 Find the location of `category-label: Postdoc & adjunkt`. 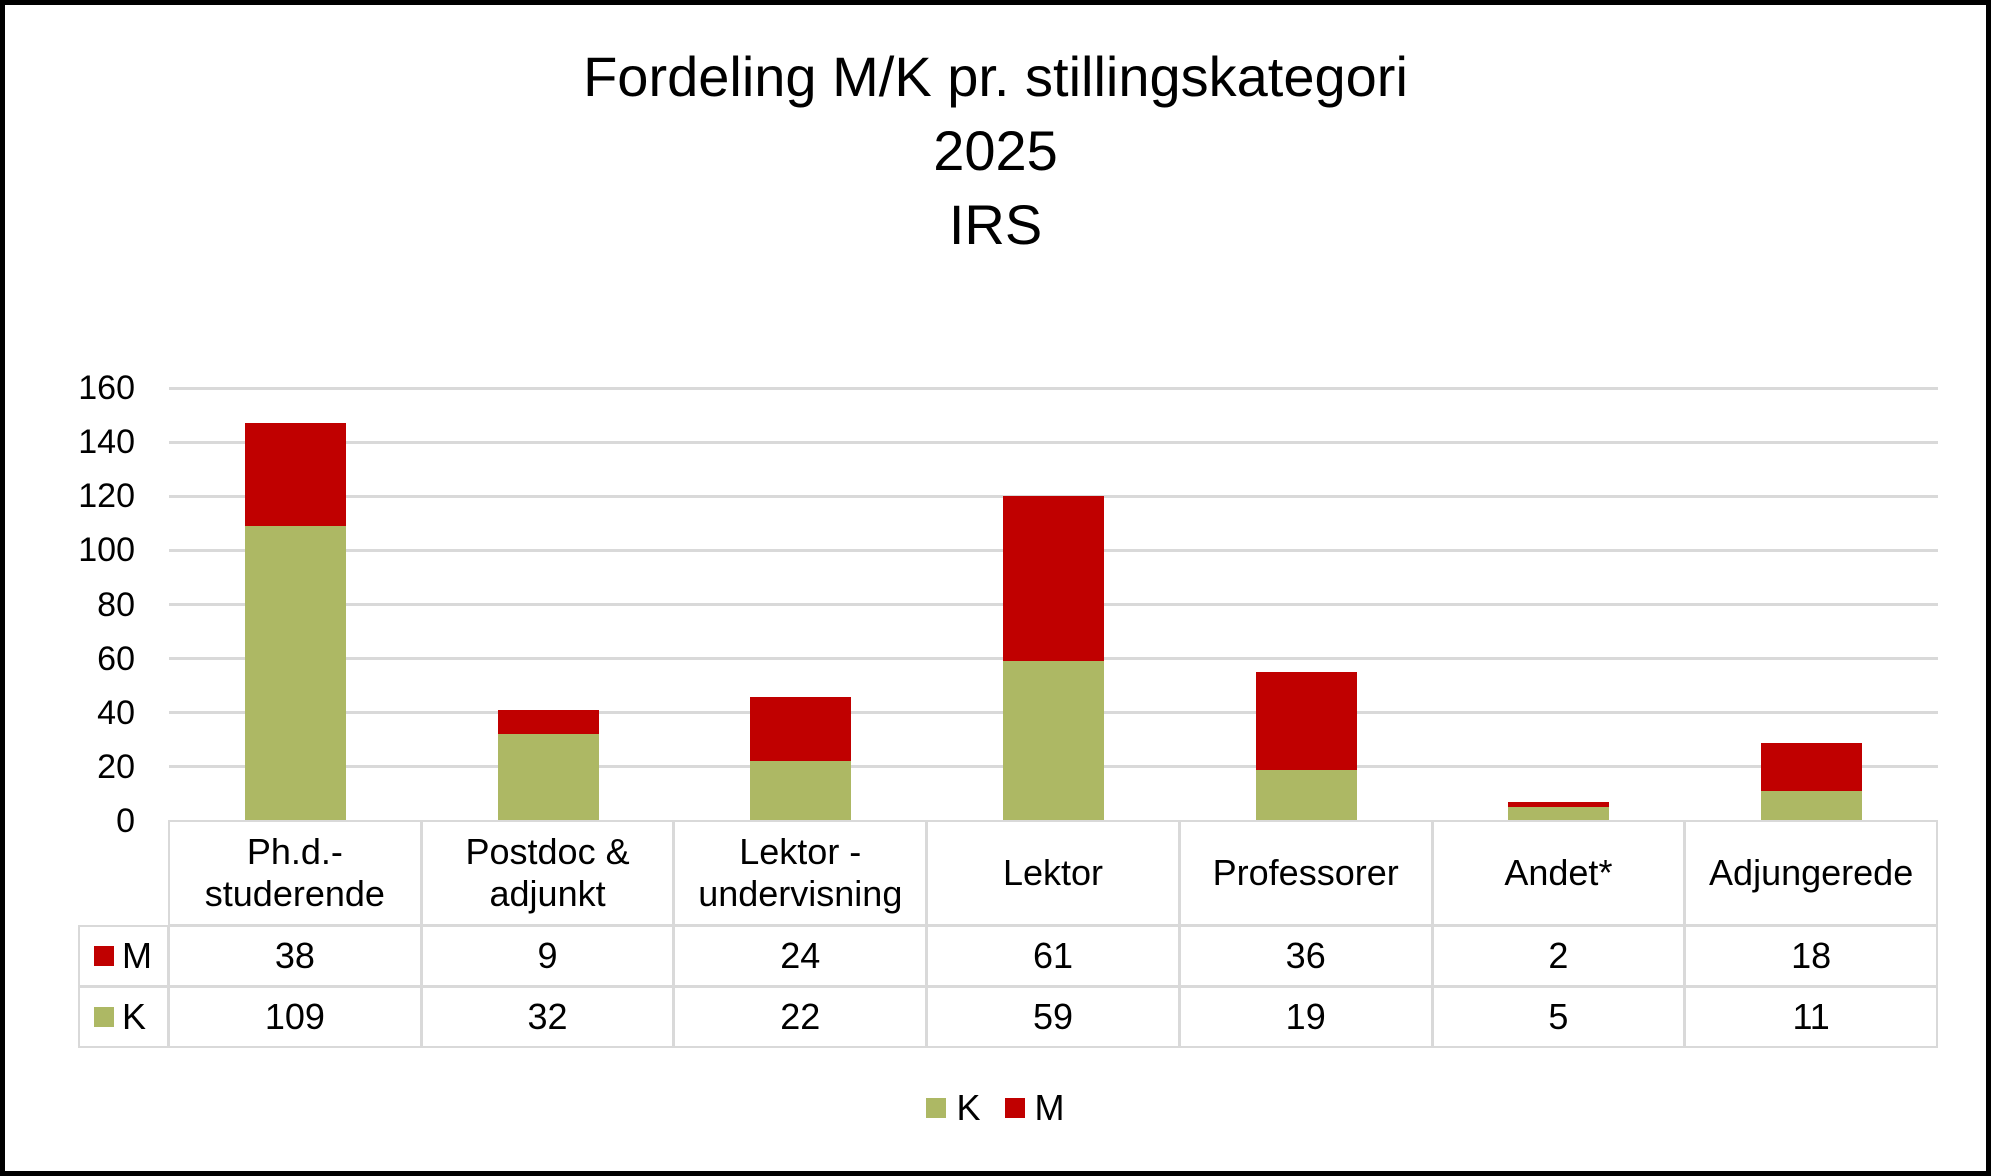

category-label: Postdoc & adjunkt is located at coordinates (548, 873).